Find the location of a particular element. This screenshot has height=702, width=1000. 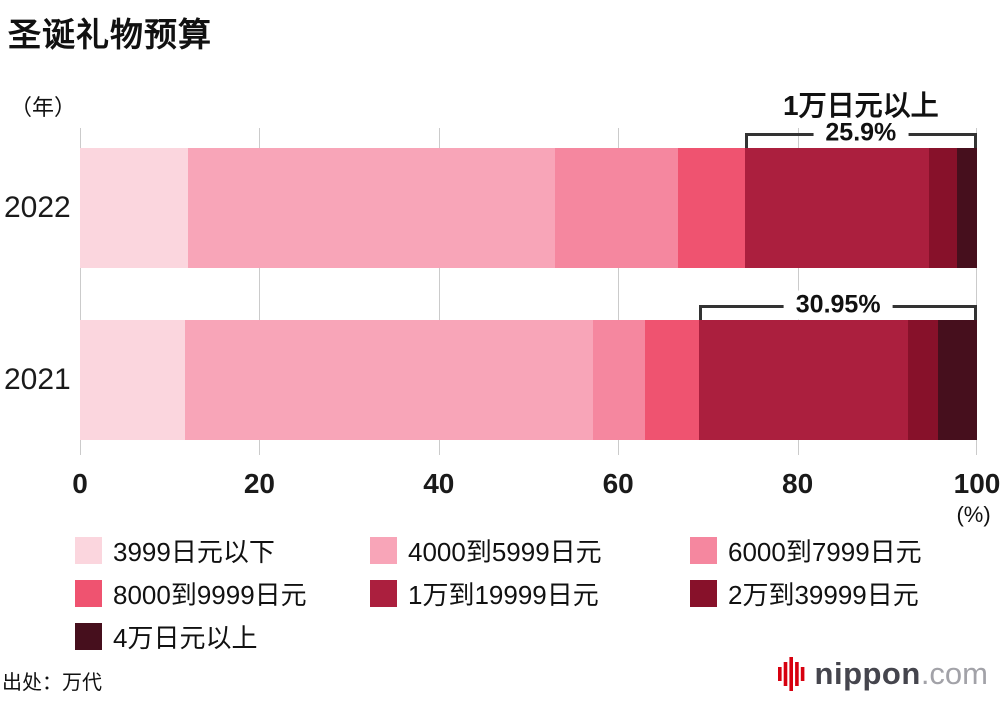

annotation-bracket-2022: 1万日元以上 25.9% is located at coordinates (860, 119).